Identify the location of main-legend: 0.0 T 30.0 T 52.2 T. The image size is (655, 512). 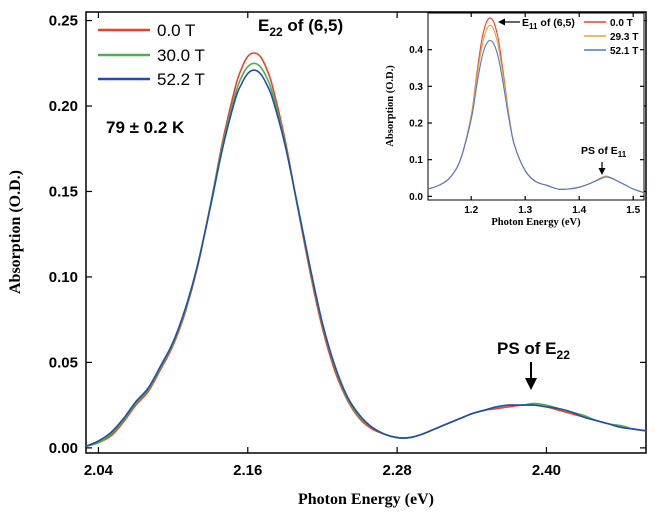
(151, 55).